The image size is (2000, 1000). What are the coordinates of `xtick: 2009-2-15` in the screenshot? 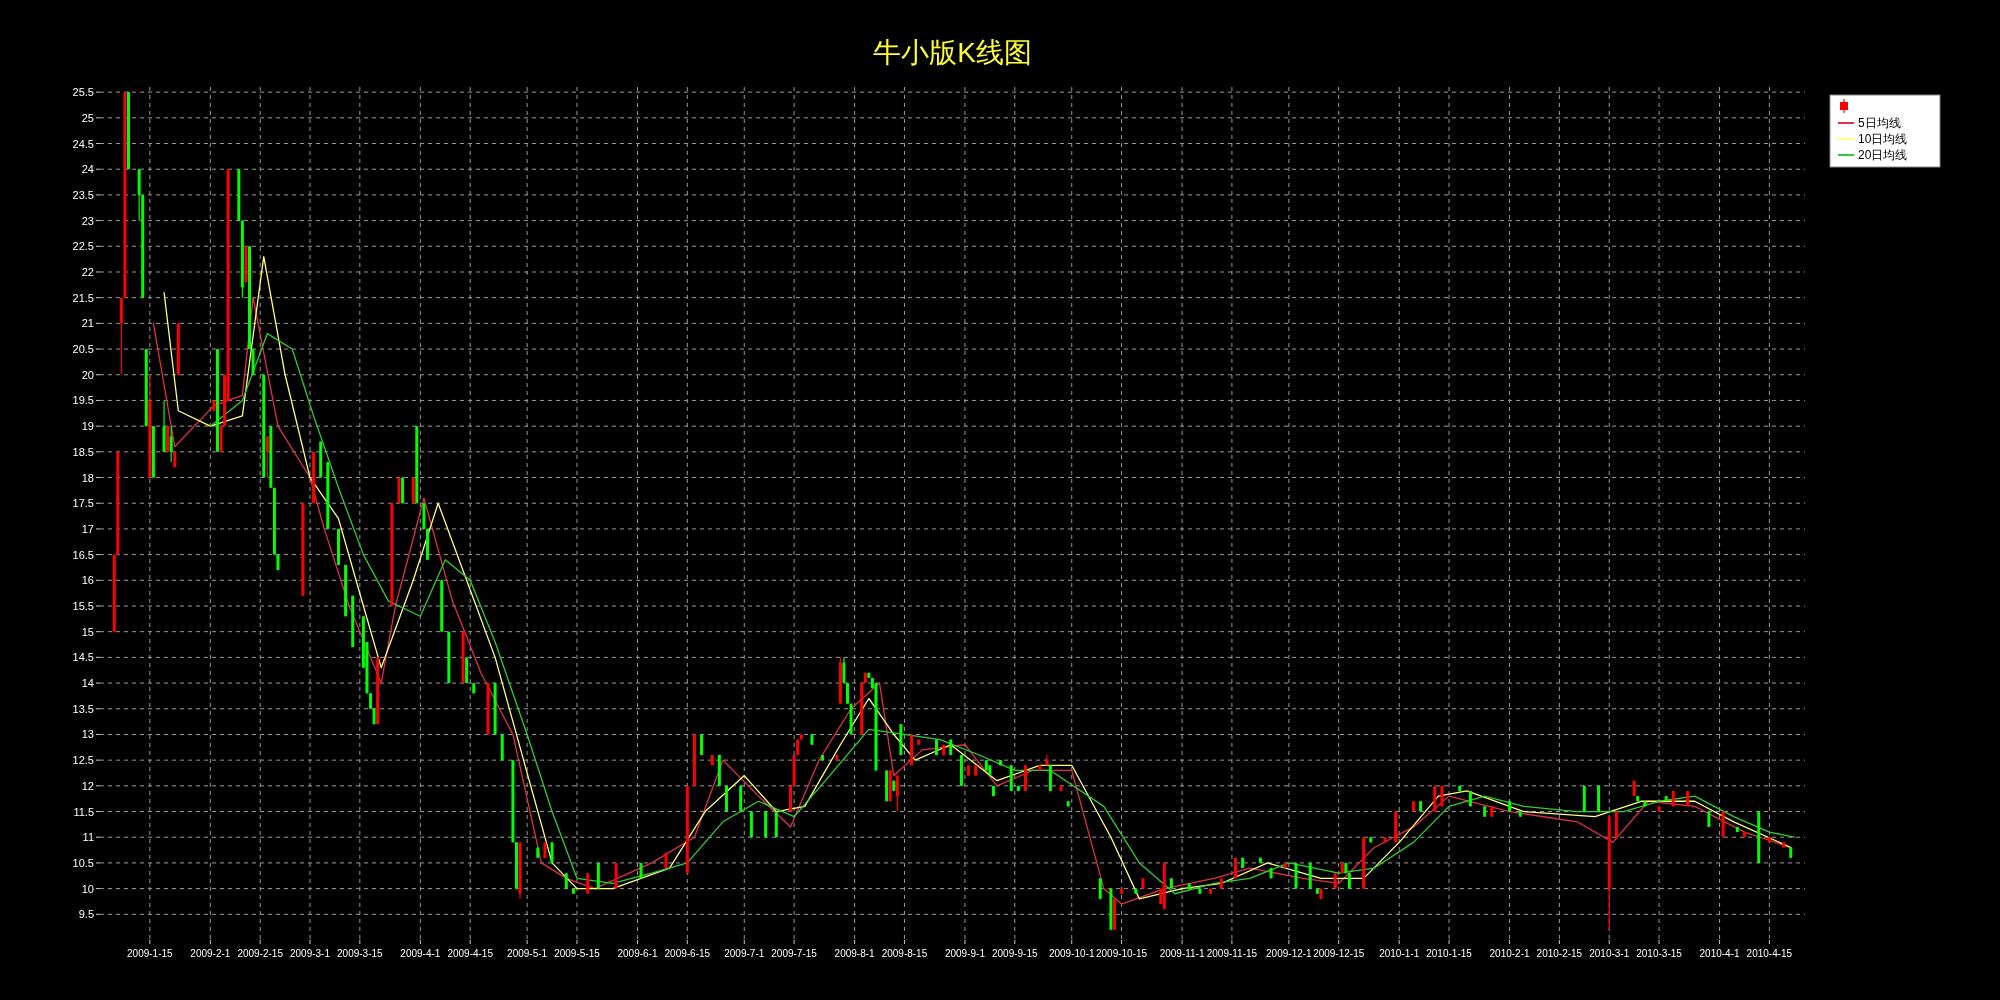 It's located at (260, 953).